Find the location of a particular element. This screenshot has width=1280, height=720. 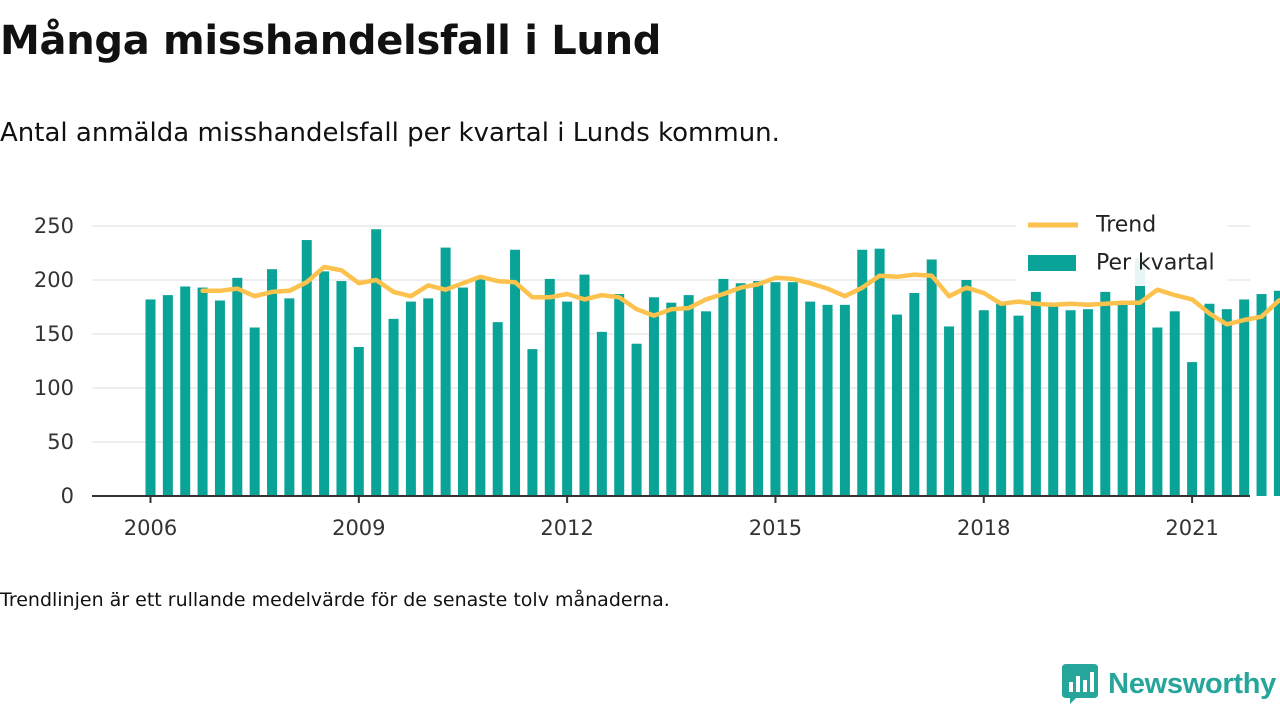

x-tick-label: 2018 is located at coordinates (983, 528).